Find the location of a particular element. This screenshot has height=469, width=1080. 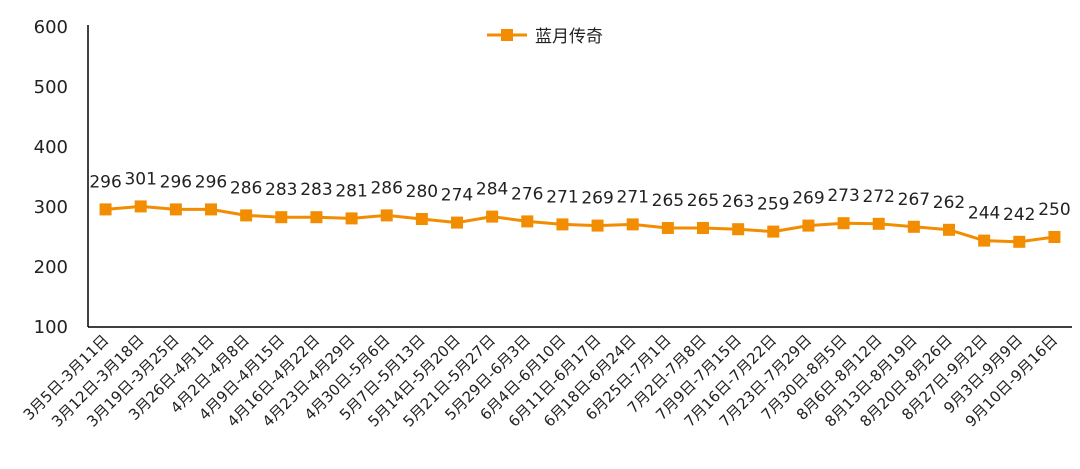

data-label: 272 is located at coordinates (878, 197).